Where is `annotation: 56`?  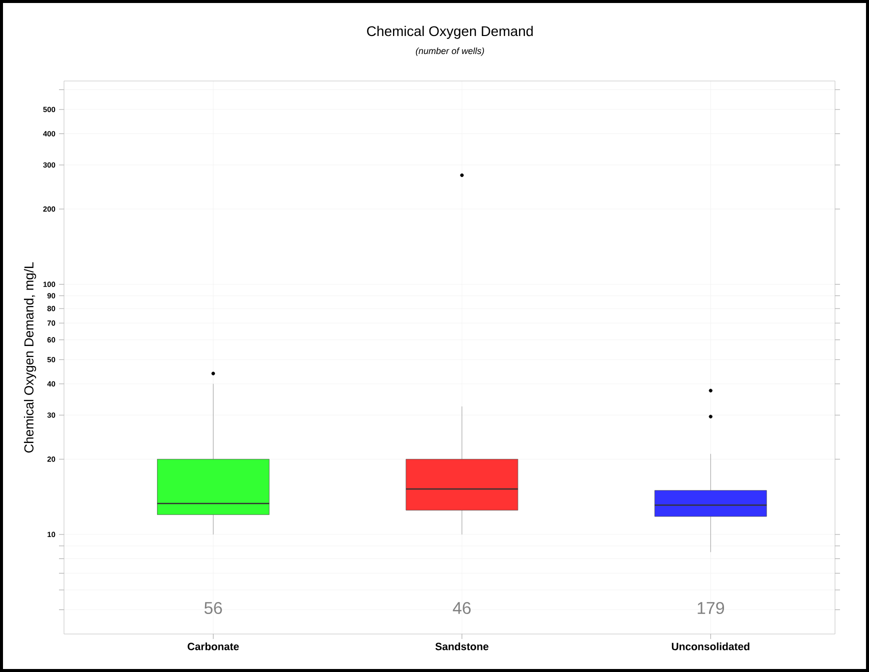
annotation: 56 is located at coordinates (213, 608).